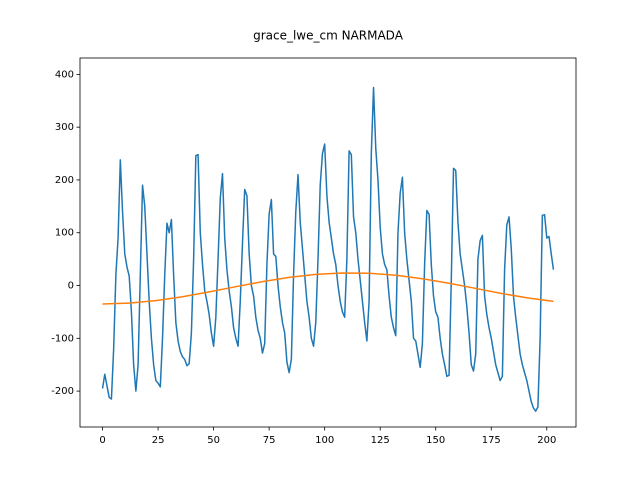 The image size is (640, 480). I want to click on x-tick-label: 125, so click(380, 440).